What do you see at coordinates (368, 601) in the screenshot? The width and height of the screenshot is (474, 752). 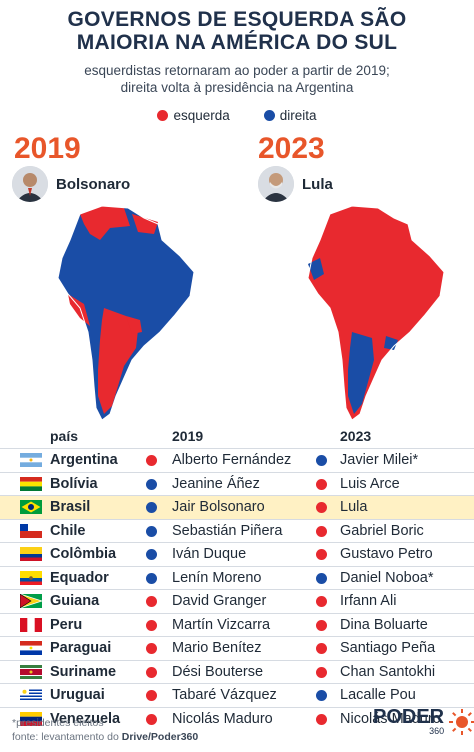 I see `president-2023-cell: Irfann Ali` at bounding box center [368, 601].